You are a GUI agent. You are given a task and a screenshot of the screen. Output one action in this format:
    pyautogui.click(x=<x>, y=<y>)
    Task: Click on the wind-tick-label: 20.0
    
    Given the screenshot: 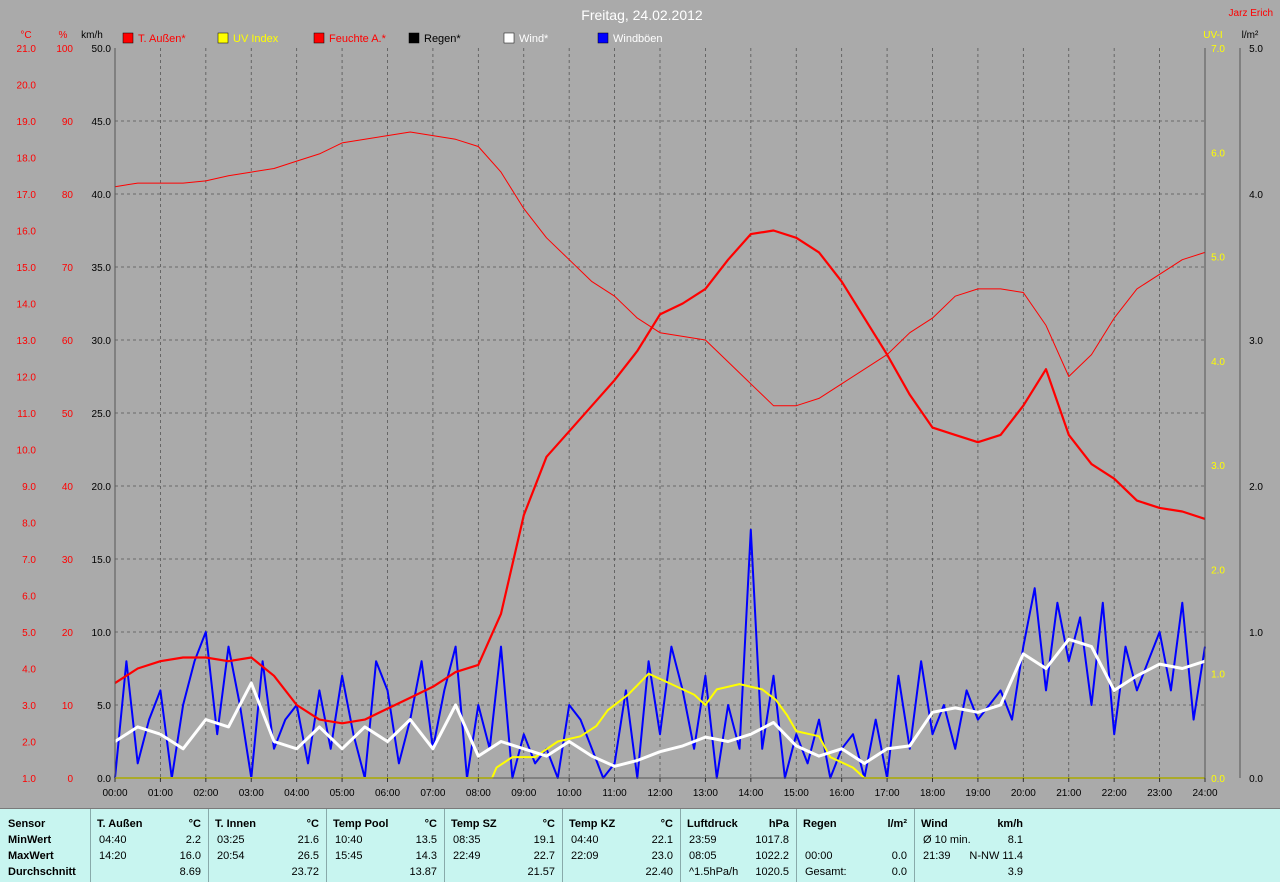 What is the action you would take?
    pyautogui.click(x=102, y=487)
    